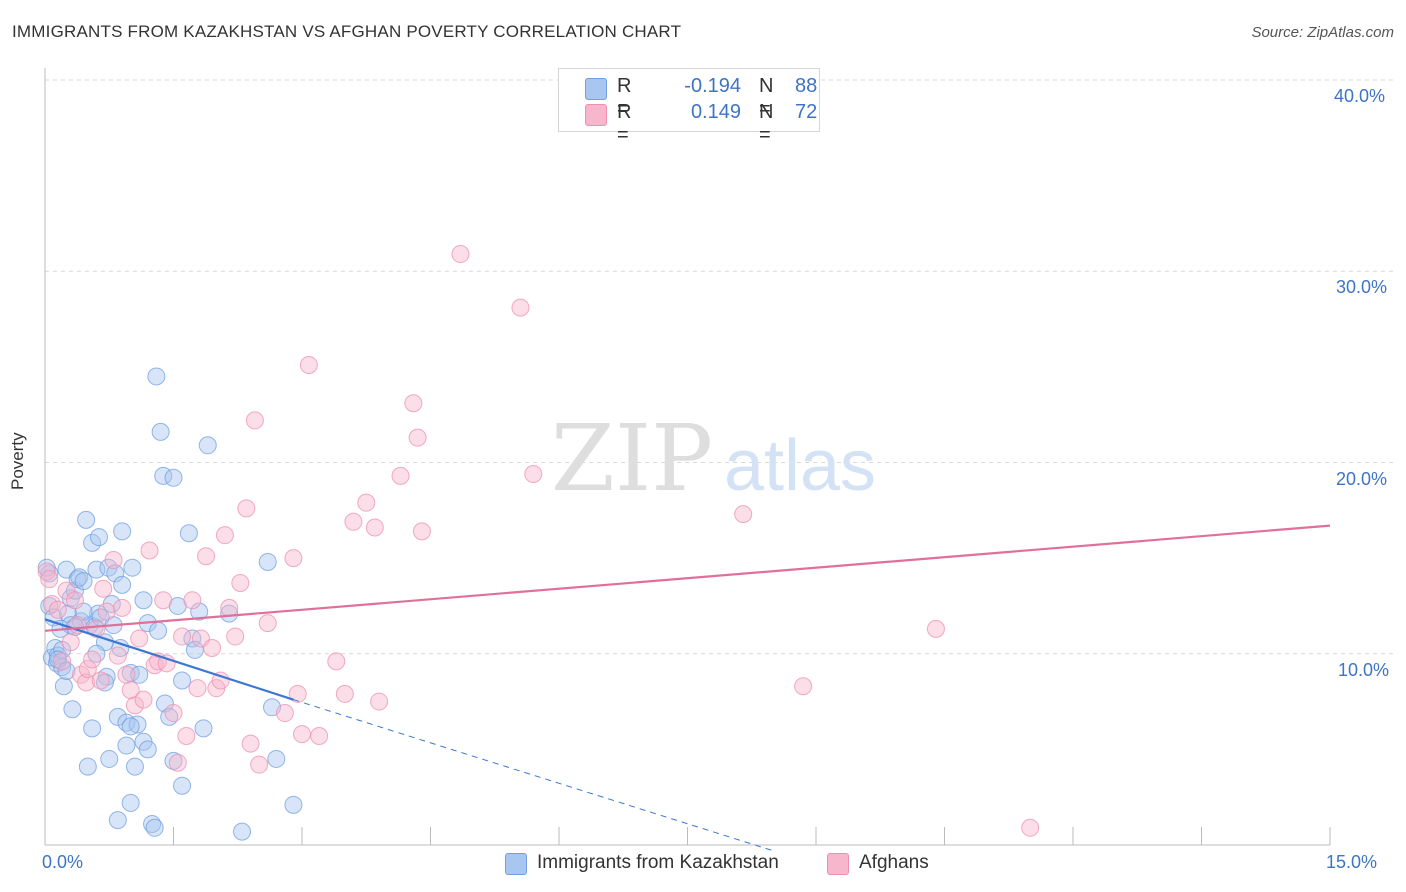  What do you see at coordinates (596, 115) in the screenshot?
I see `legend-swatch-pink` at bounding box center [596, 115].